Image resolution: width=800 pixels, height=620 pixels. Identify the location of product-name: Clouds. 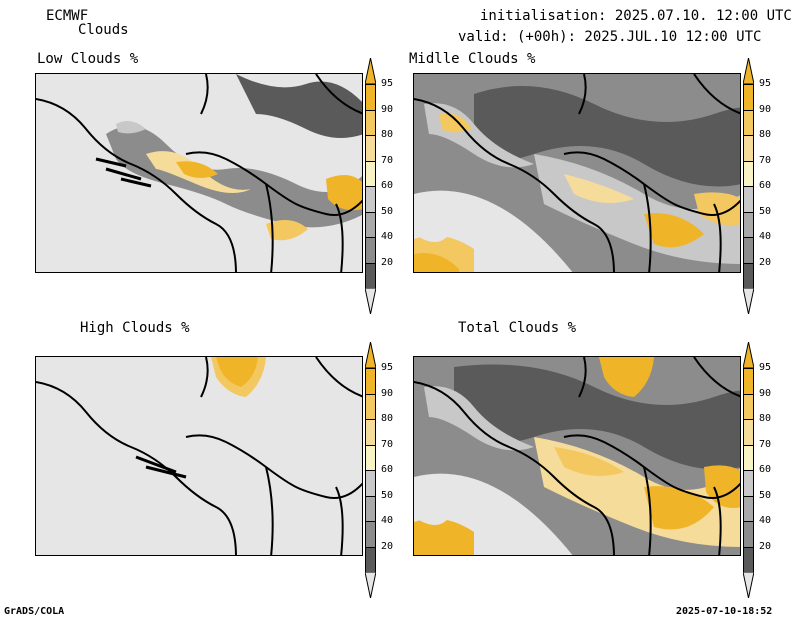
(103, 30).